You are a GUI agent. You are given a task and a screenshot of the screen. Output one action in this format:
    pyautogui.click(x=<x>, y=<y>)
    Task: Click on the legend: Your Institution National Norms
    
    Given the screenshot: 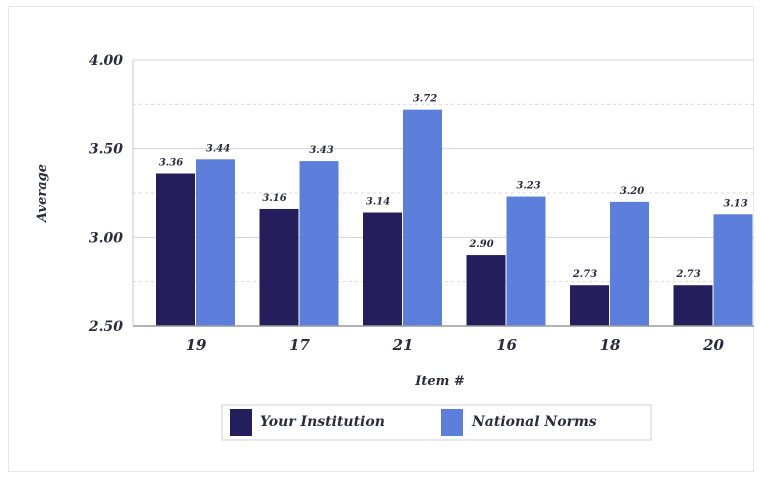 What is the action you would take?
    pyautogui.click(x=436, y=422)
    